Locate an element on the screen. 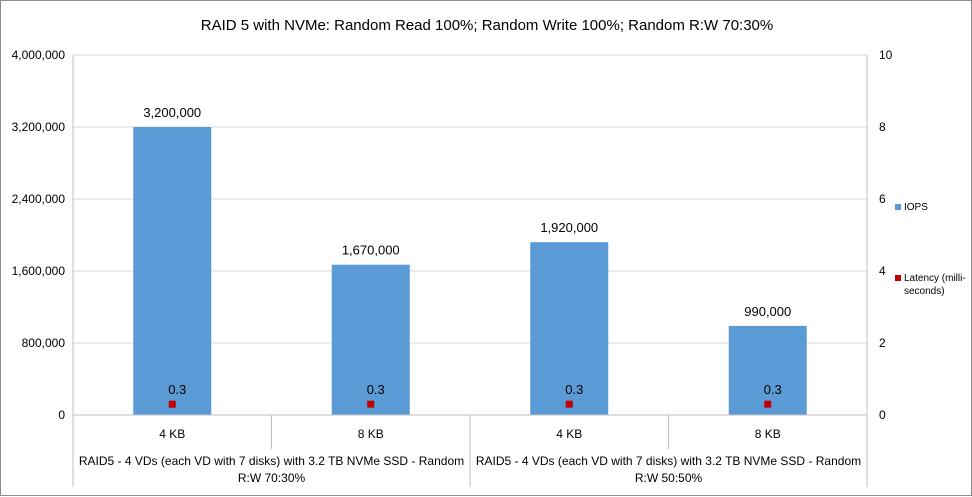 This screenshot has width=972, height=497. y-left-tick-label: 800,000 is located at coordinates (44, 343).